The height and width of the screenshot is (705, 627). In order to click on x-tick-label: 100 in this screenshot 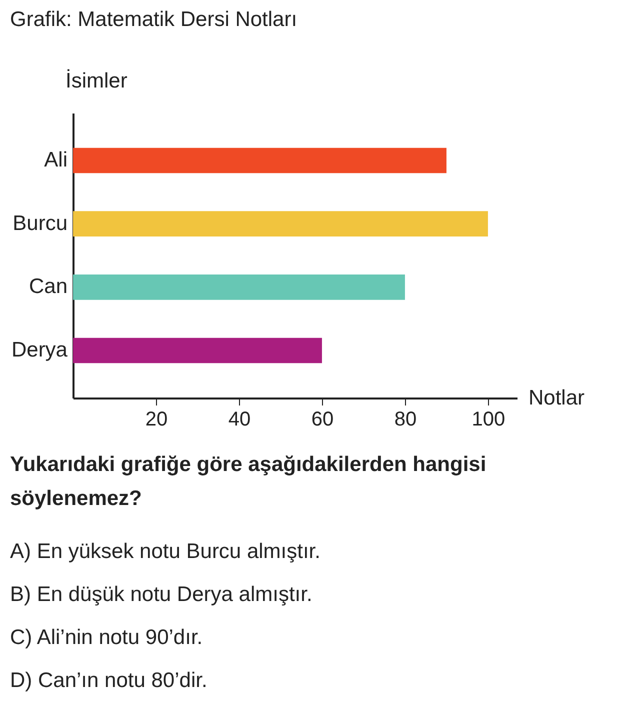, I will do `click(489, 419)`.